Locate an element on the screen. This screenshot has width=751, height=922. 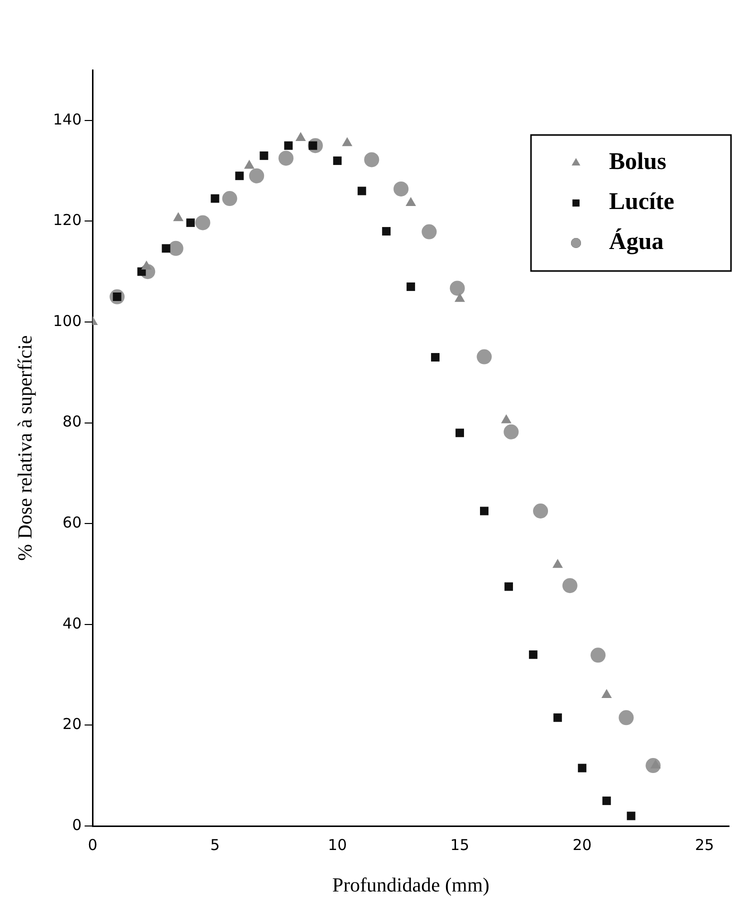
legend-label: Bolus is located at coordinates (637, 162).